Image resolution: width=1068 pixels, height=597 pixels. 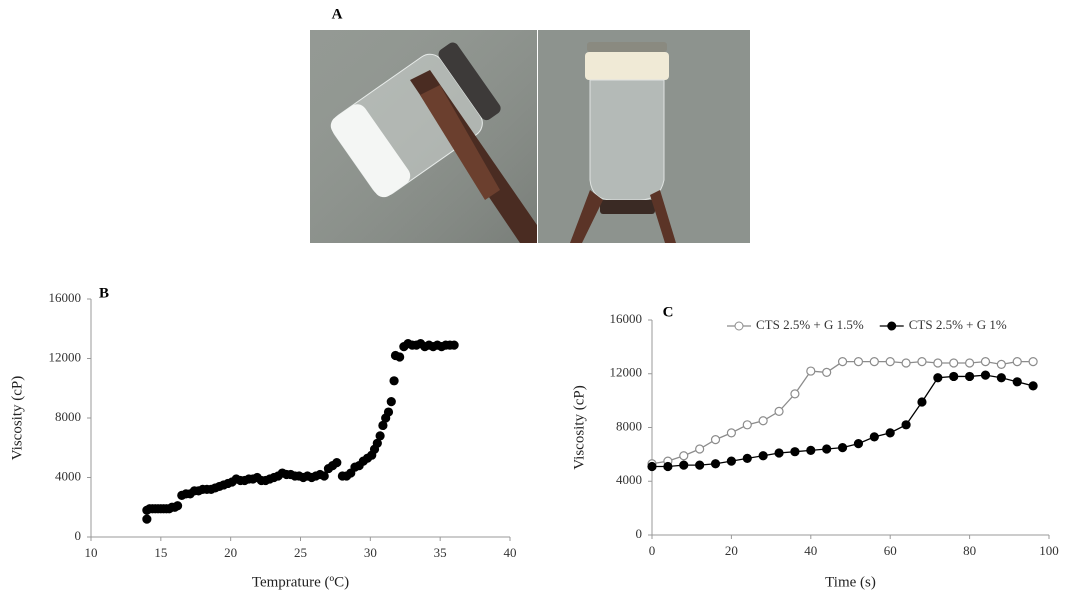 I want to click on x-tick-label: 80, so click(x=969, y=550).